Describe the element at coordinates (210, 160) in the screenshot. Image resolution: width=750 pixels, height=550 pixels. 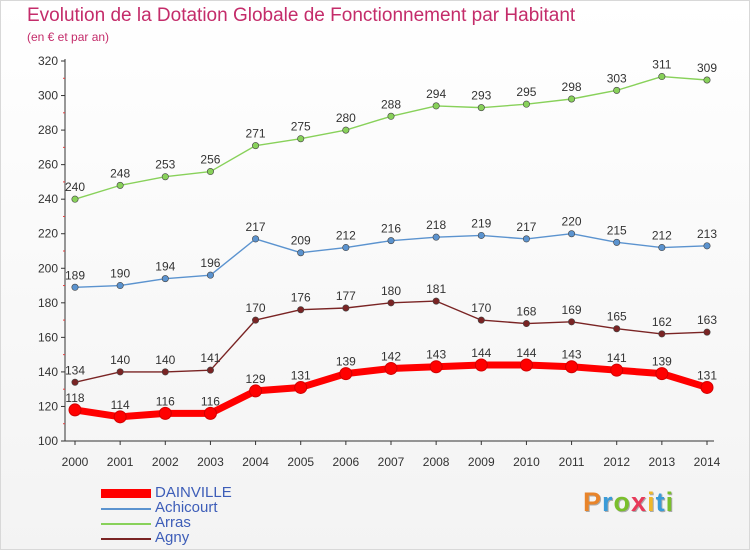
I see `data-label-arras: 256` at that location.